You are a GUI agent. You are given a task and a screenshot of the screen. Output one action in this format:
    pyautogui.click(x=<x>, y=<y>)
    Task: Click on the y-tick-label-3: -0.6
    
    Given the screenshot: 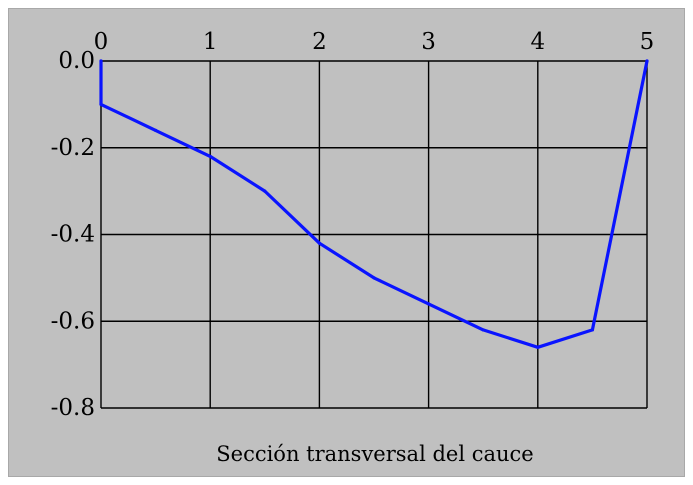 What is the action you would take?
    pyautogui.click(x=73, y=321)
    